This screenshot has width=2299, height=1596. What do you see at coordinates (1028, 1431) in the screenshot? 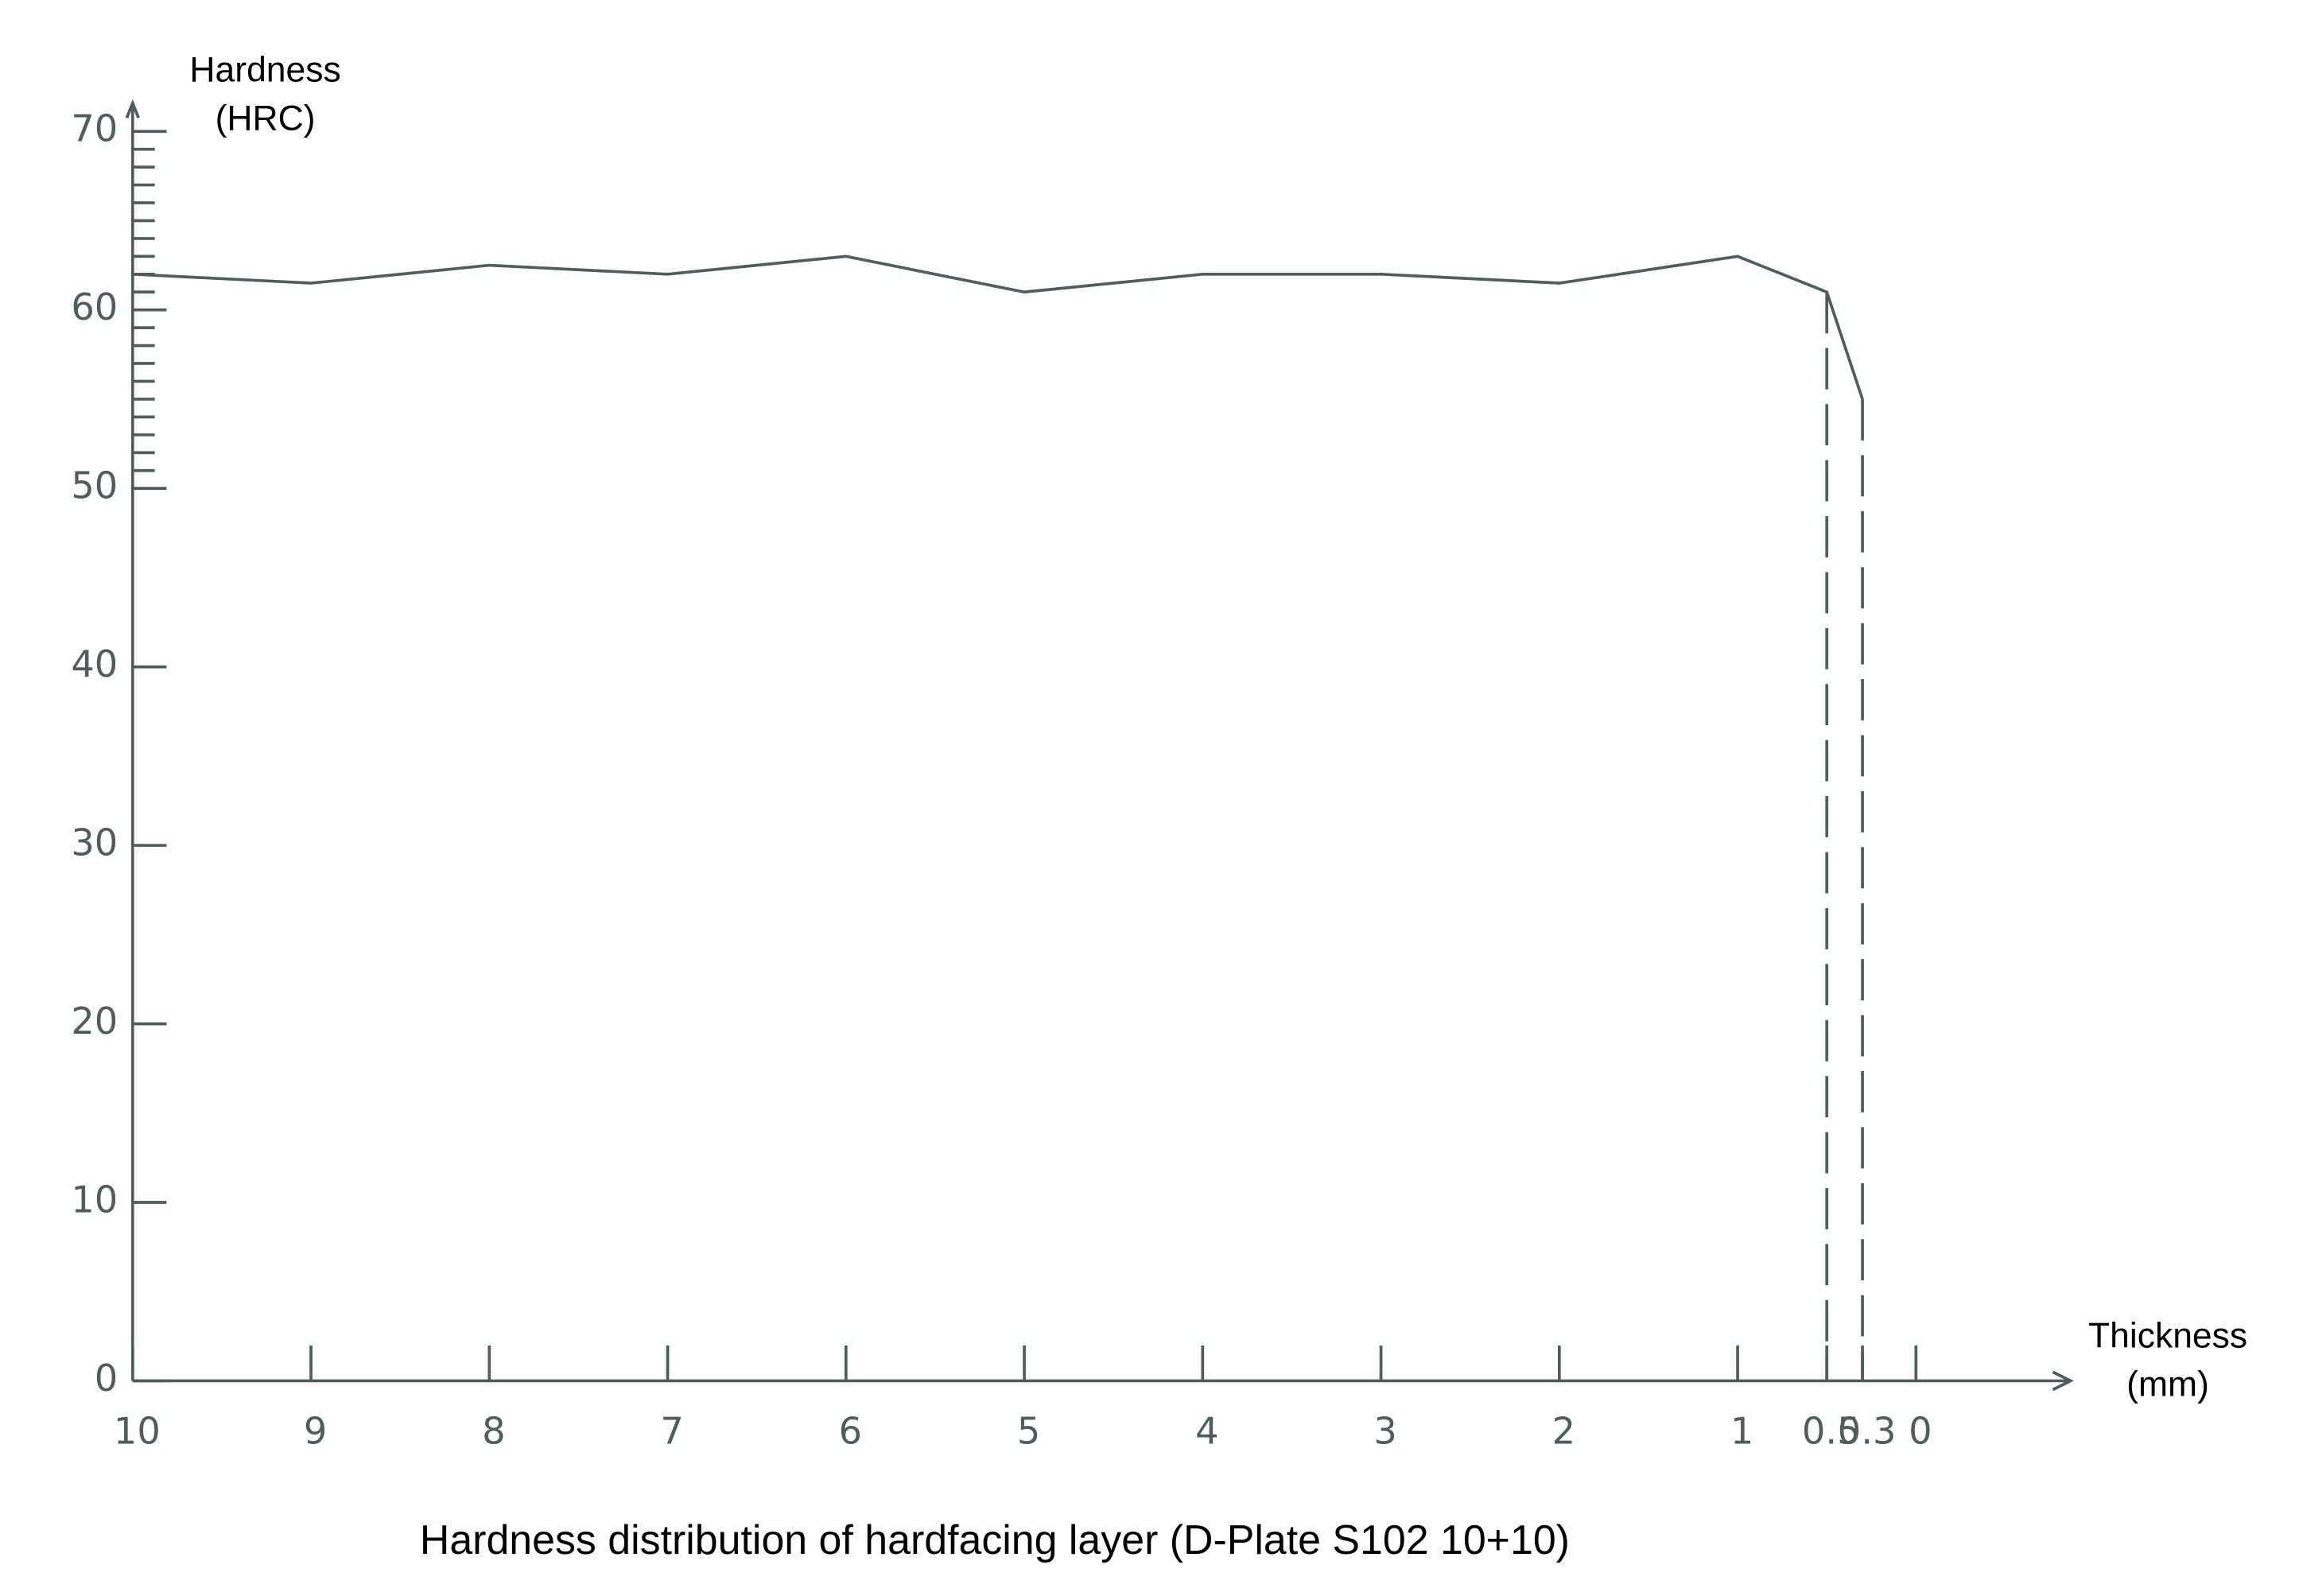
I see `x-tick-label: 5` at bounding box center [1028, 1431].